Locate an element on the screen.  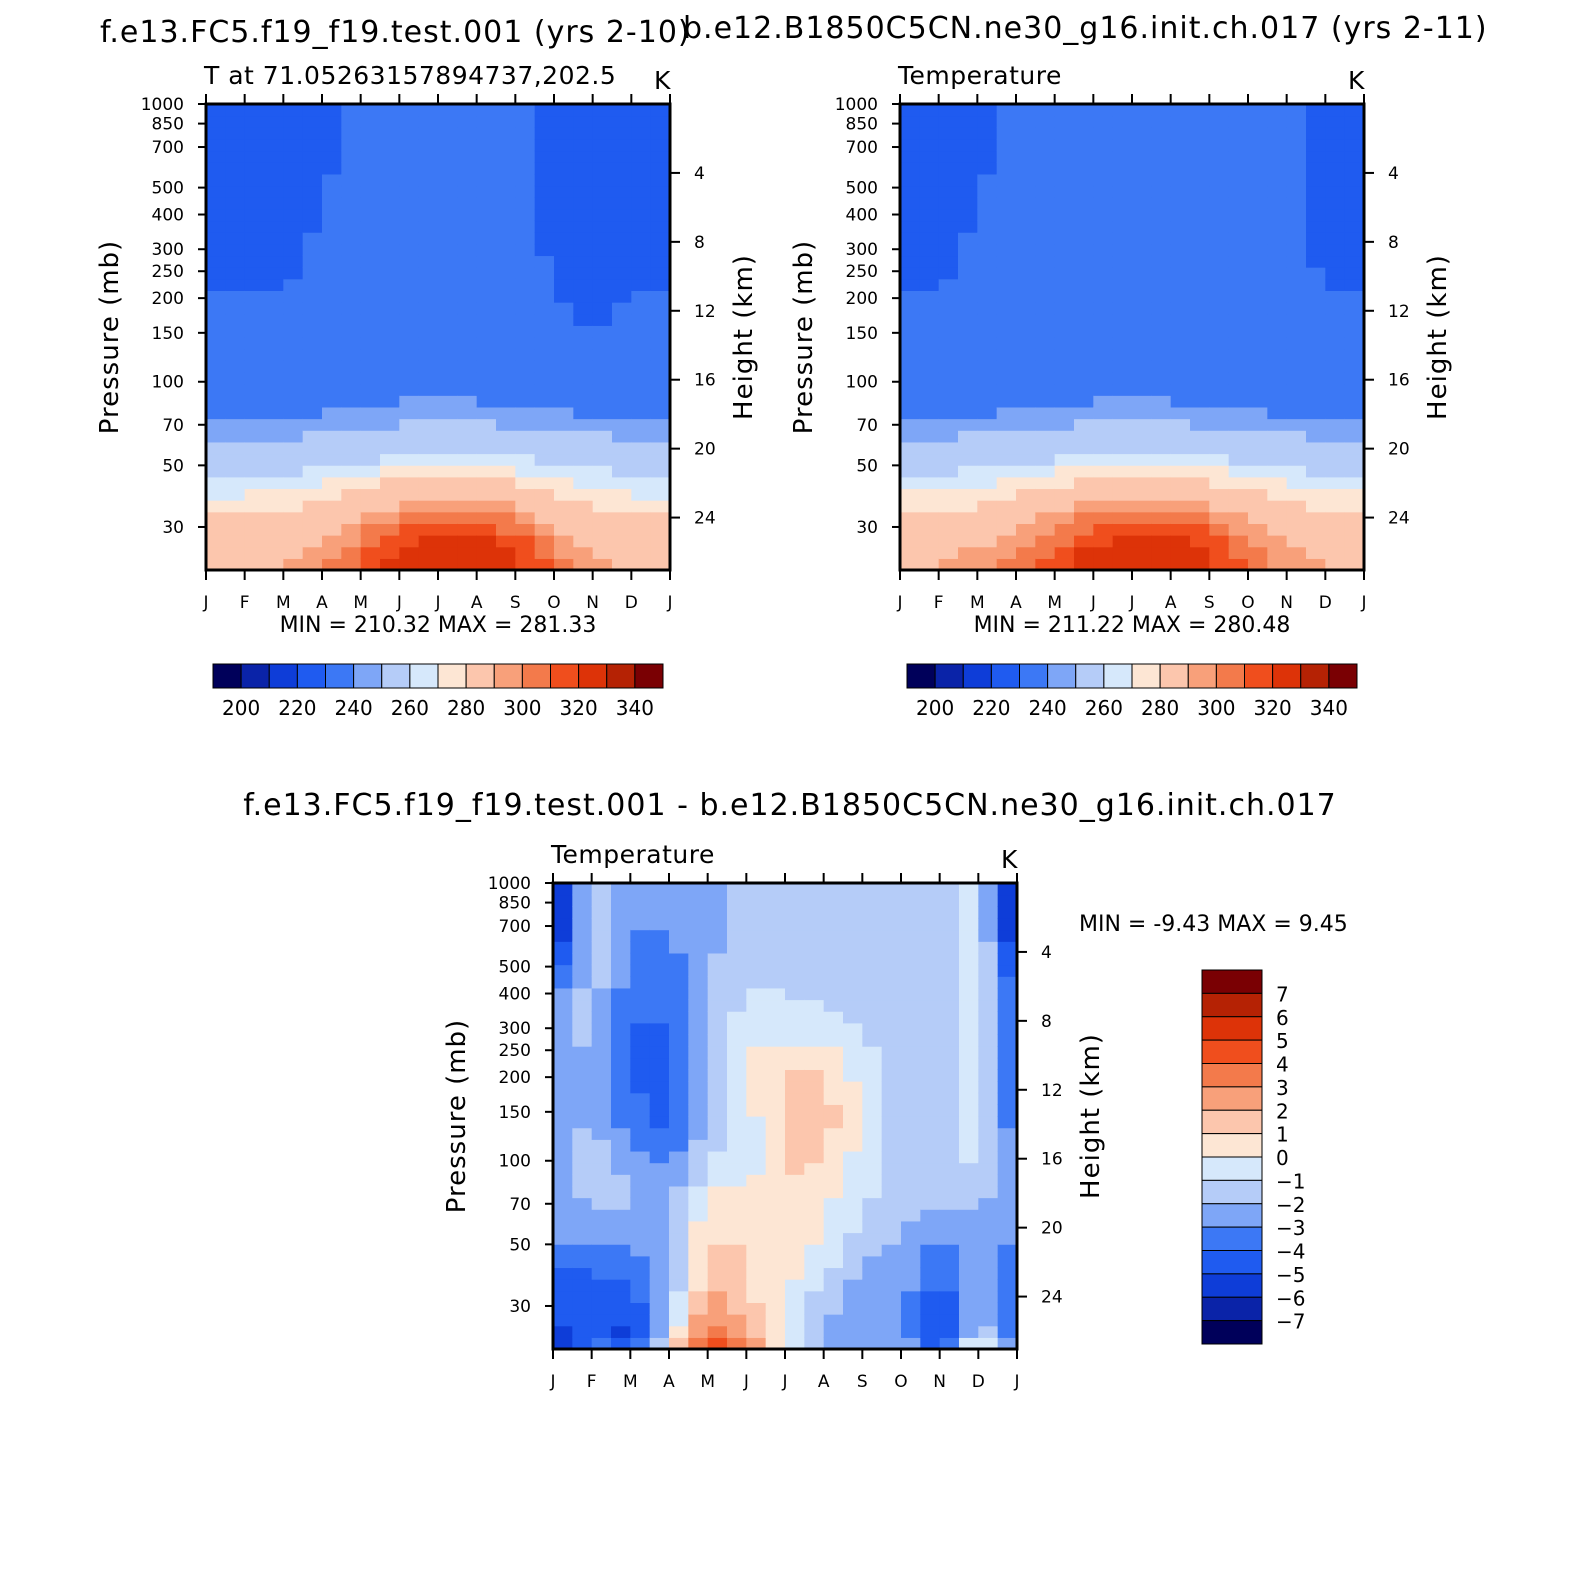
height-tick-label: 4 is located at coordinates (1046, 953).